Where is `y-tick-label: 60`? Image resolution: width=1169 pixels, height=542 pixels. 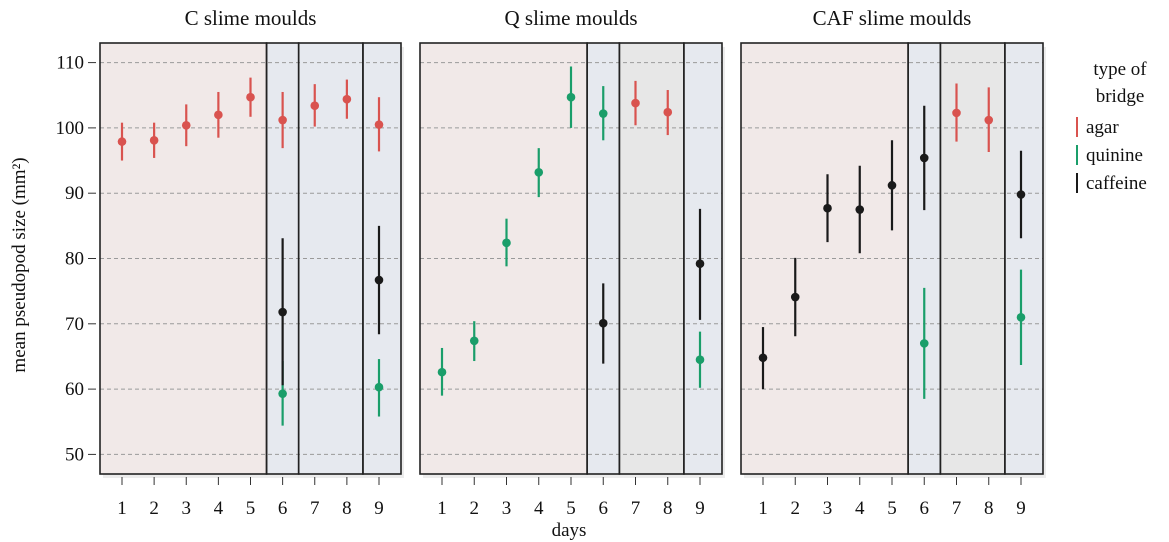
y-tick-label: 60 is located at coordinates (74, 389).